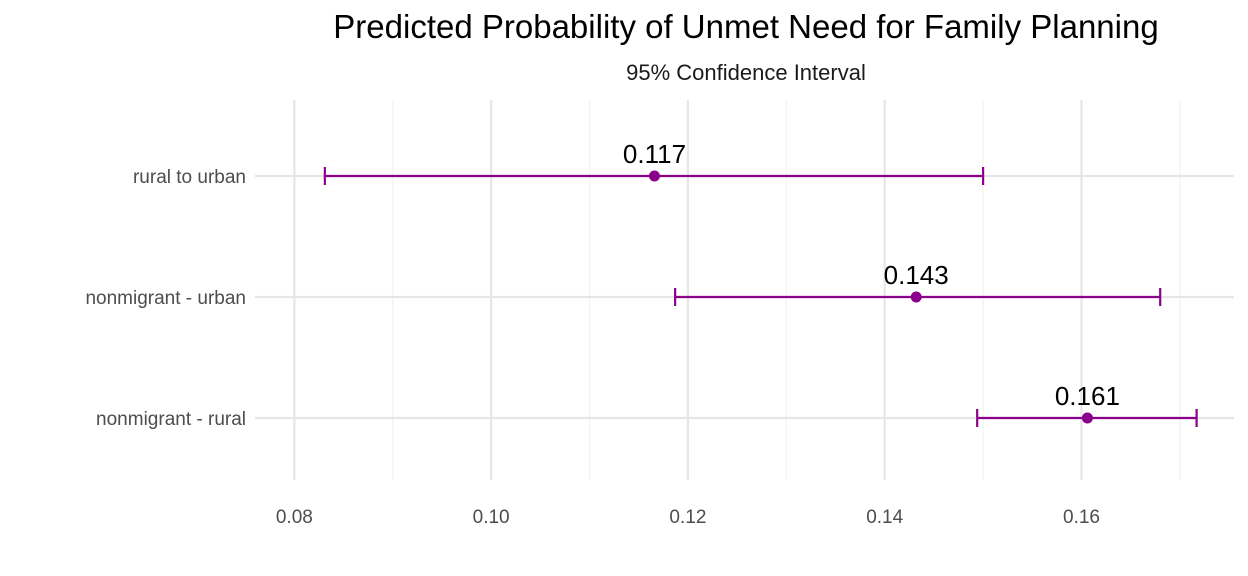 The image size is (1248, 576). Describe the element at coordinates (687, 517) in the screenshot. I see `x-tick-label: 0.12` at that location.